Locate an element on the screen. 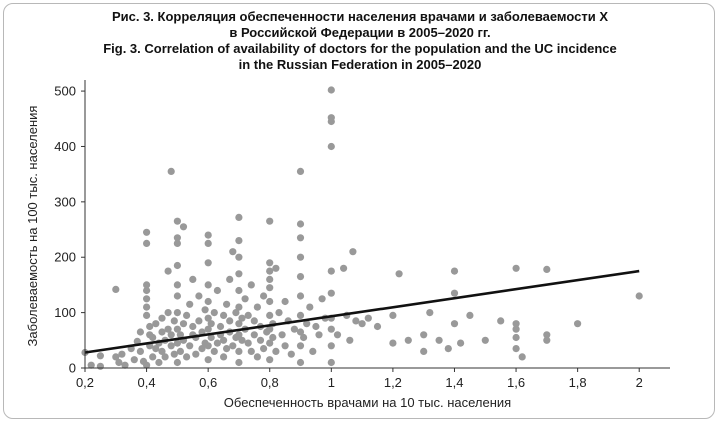 This screenshot has width=720, height=424. x-tick-label: 2 is located at coordinates (639, 382).